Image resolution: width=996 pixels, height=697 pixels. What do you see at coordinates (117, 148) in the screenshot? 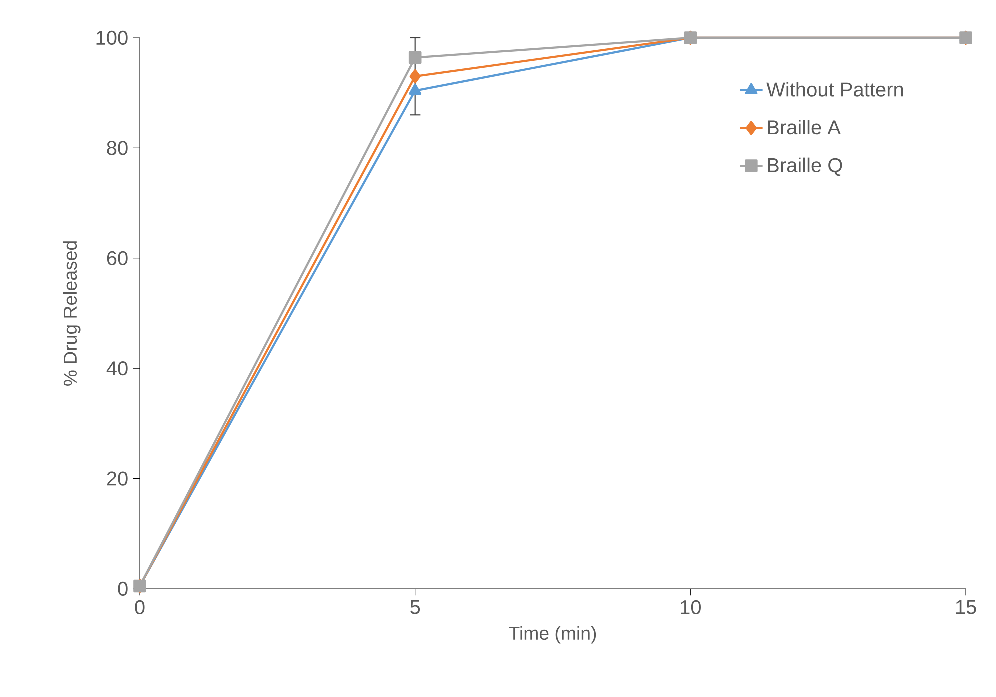
I see `y-tick-label: 80` at bounding box center [117, 148].